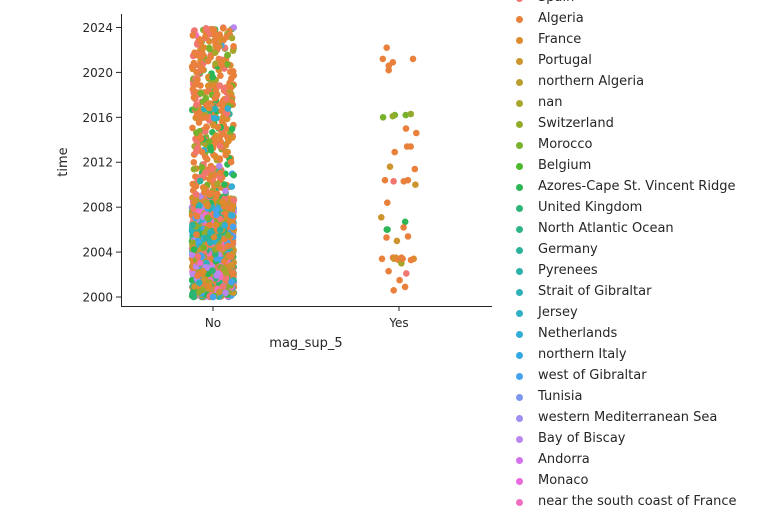  What do you see at coordinates (629, 124) in the screenshot?
I see `legend-item: Switzerland` at bounding box center [629, 124].